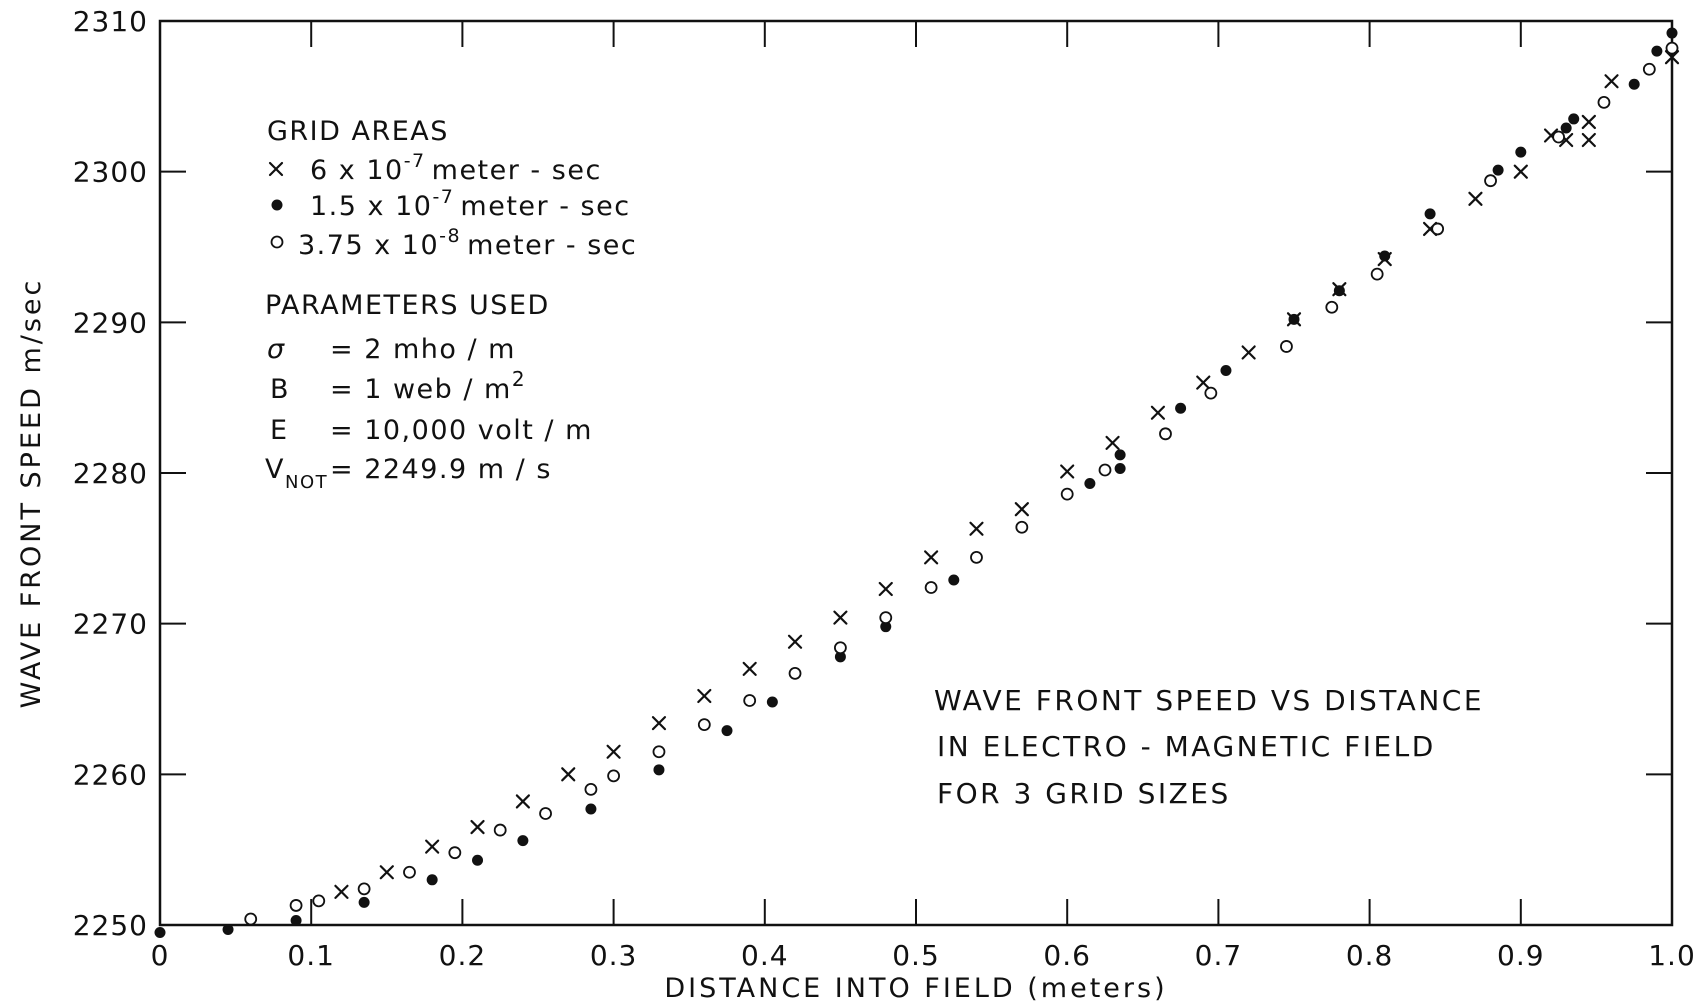 The height and width of the screenshot is (1005, 1693). I want to click on legend-circle-marker, so click(277, 242).